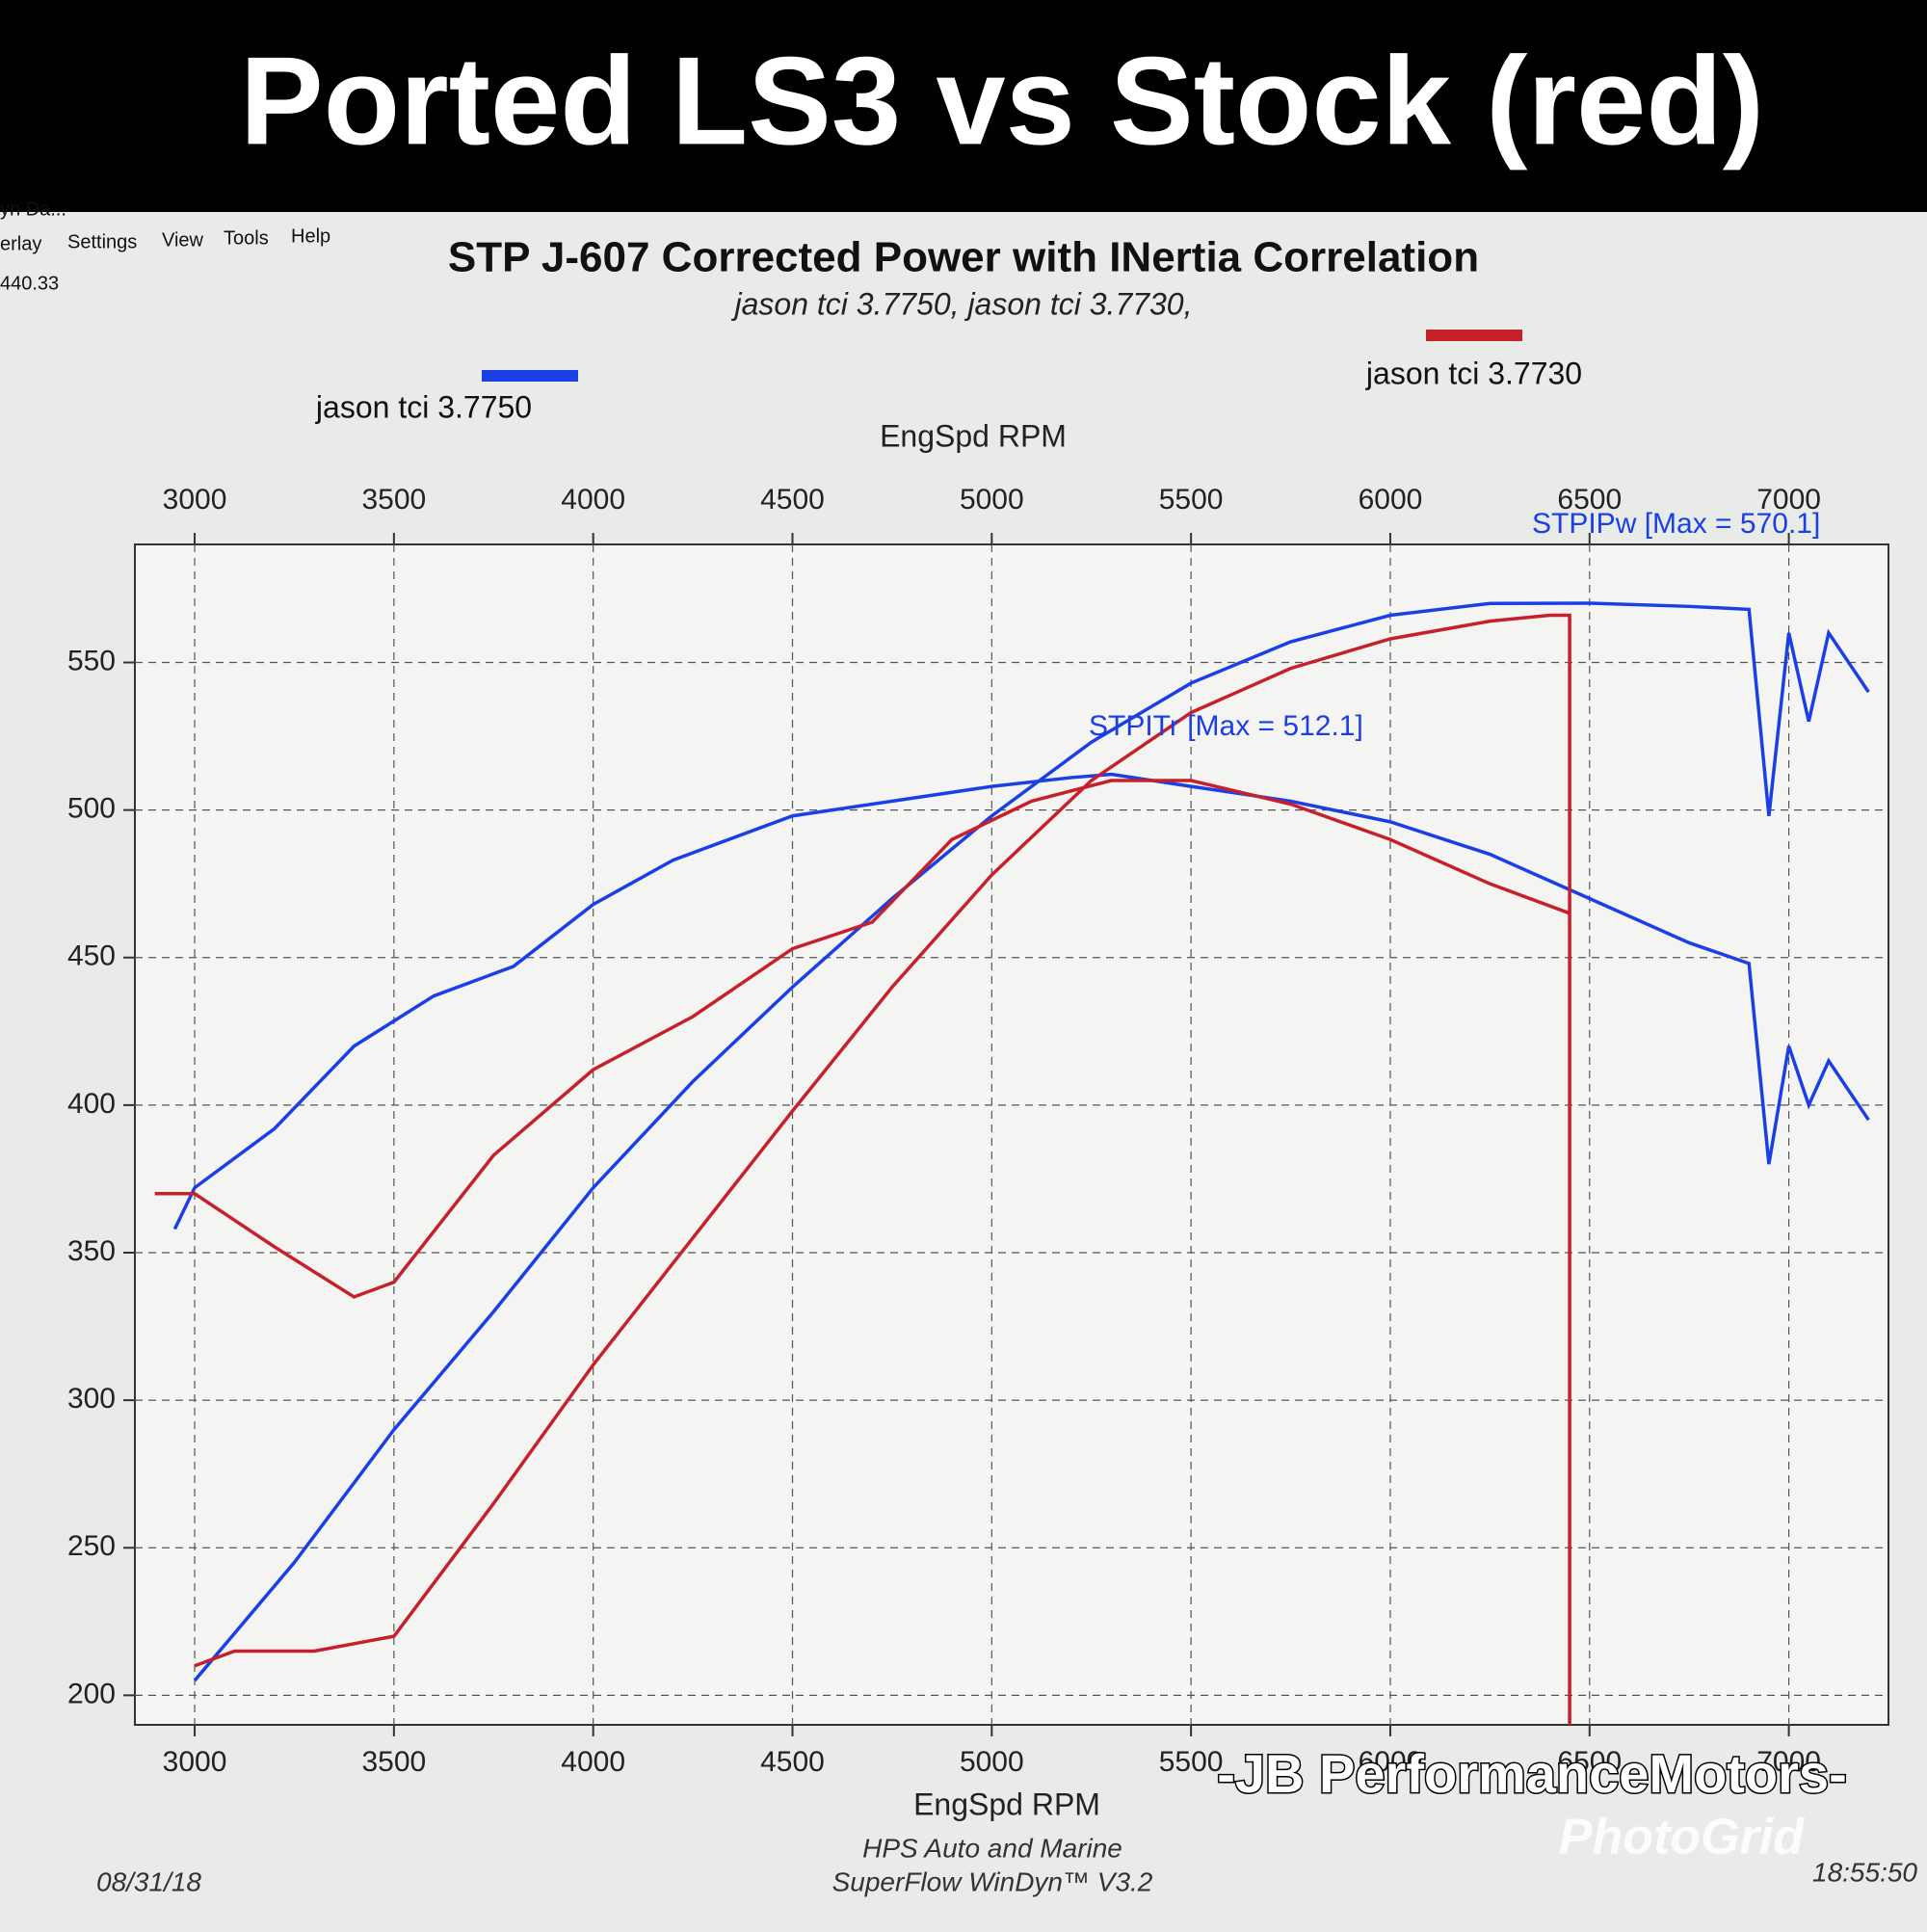 Image resolution: width=1927 pixels, height=1932 pixels. What do you see at coordinates (593, 500) in the screenshot?
I see `x-tick-label-top: 4000` at bounding box center [593, 500].